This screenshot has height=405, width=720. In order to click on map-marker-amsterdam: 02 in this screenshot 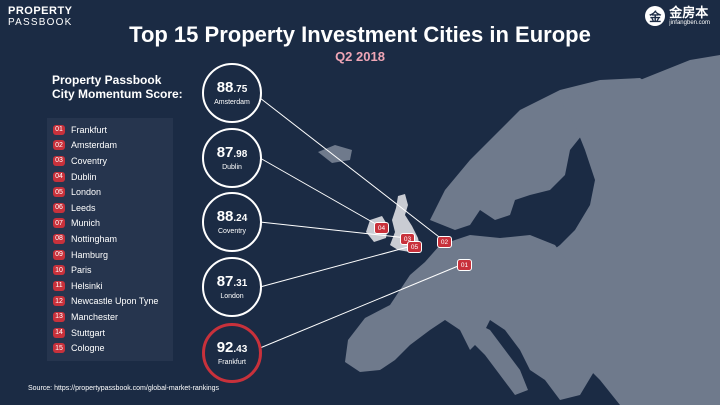, I will do `click(444, 242)`.